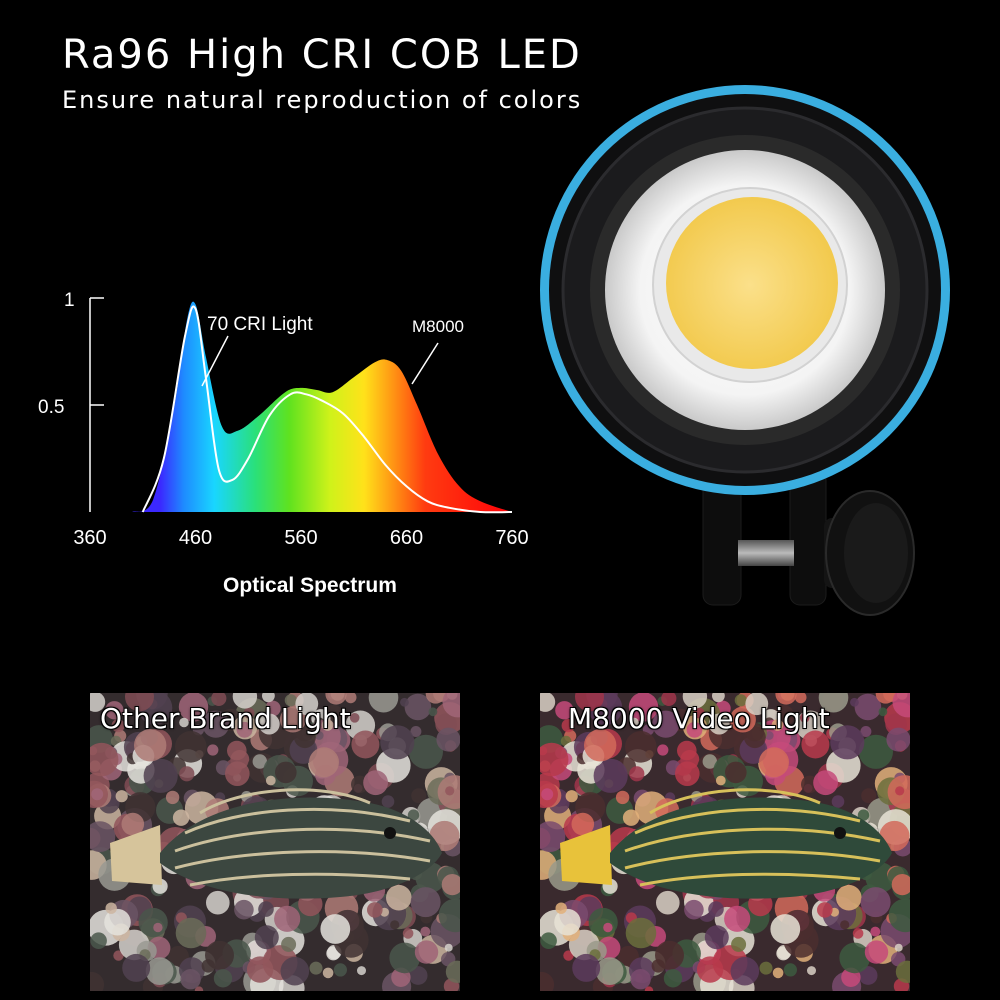 The height and width of the screenshot is (1000, 1000). Describe the element at coordinates (322, 55) in the screenshot. I see `page-title: Ra96 High CRI COB LED` at that location.